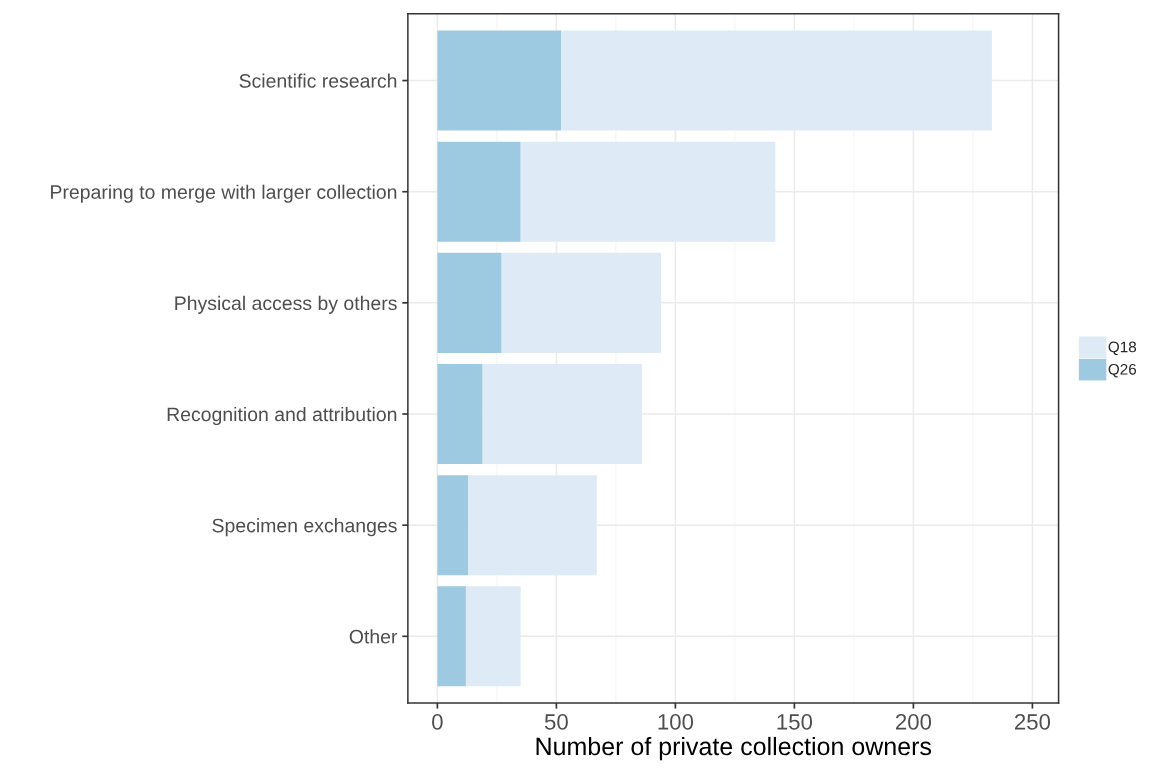  What do you see at coordinates (556, 722) in the screenshot?
I see `x-tick-label: 50` at bounding box center [556, 722].